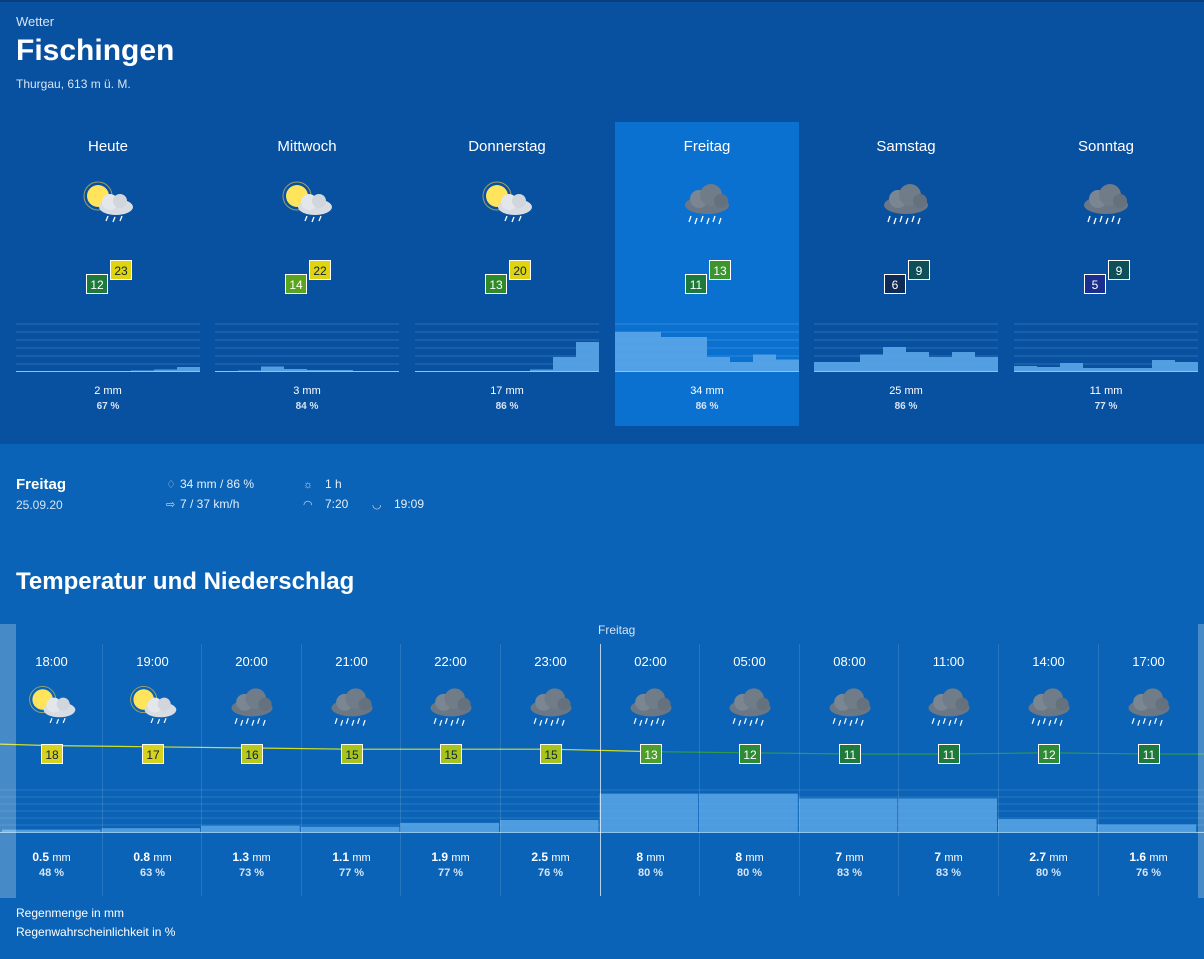 This screenshot has width=1204, height=959. I want to click on scroll-left-handle, so click(8, 761).